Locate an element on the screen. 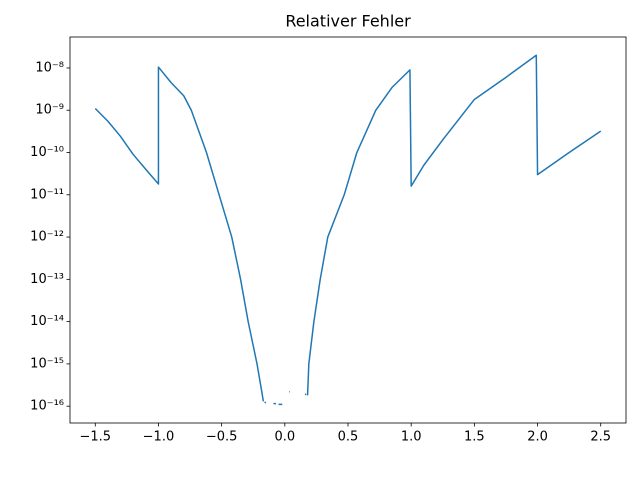 Image resolution: width=640 pixels, height=480 pixels. y-tick-label: 10⁻¹³ is located at coordinates (47, 279).